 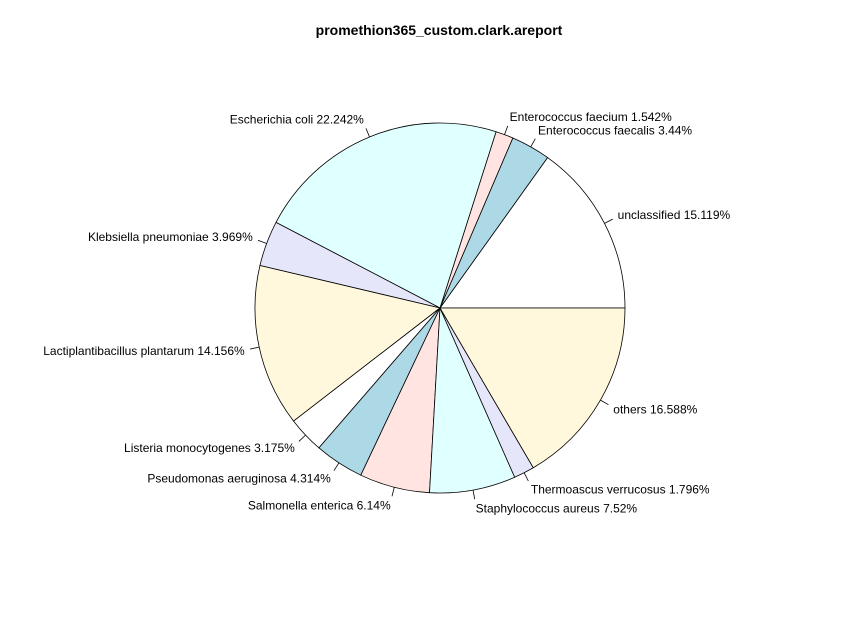 I want to click on label-enterococcus-faecalis: Enterococcus faecalis 3.44%, so click(x=615, y=130).